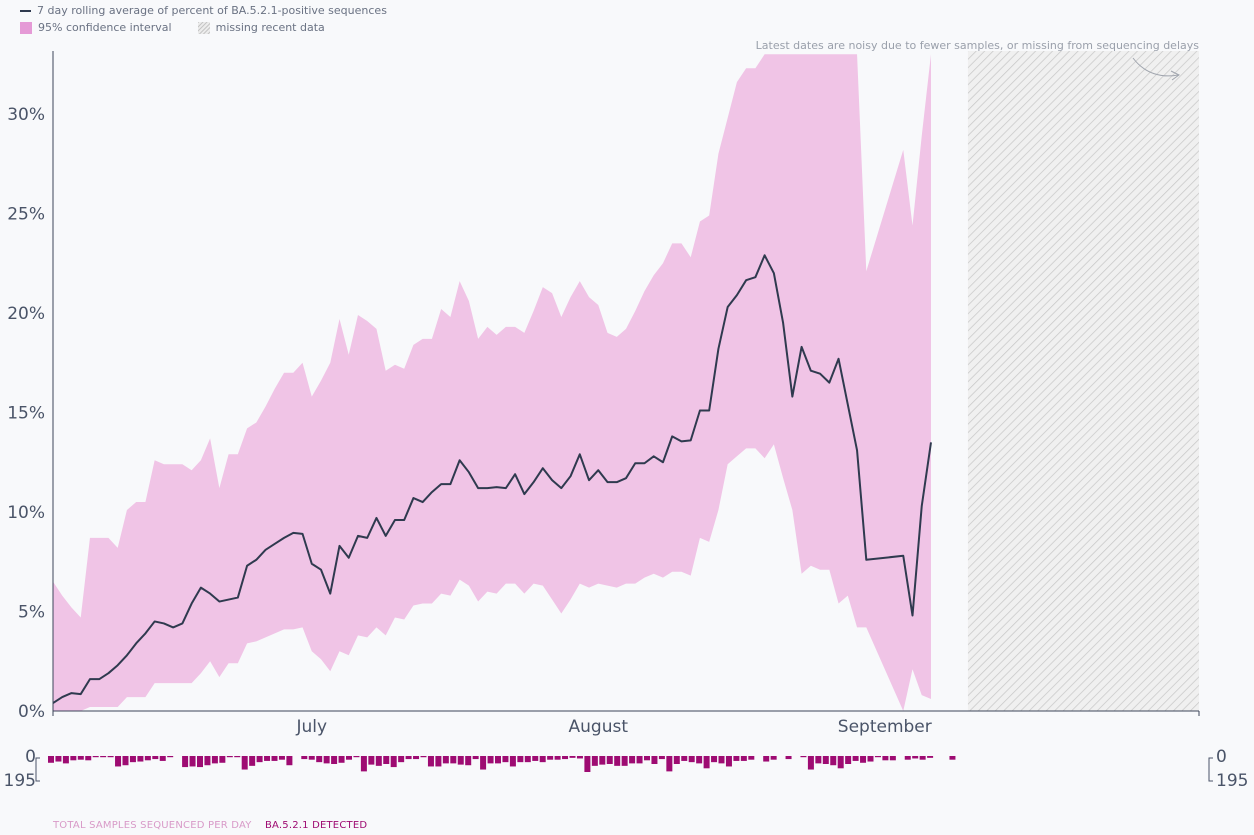 The height and width of the screenshot is (835, 1254). What do you see at coordinates (25, 10) in the screenshot?
I see `legend-line-swatch` at bounding box center [25, 10].